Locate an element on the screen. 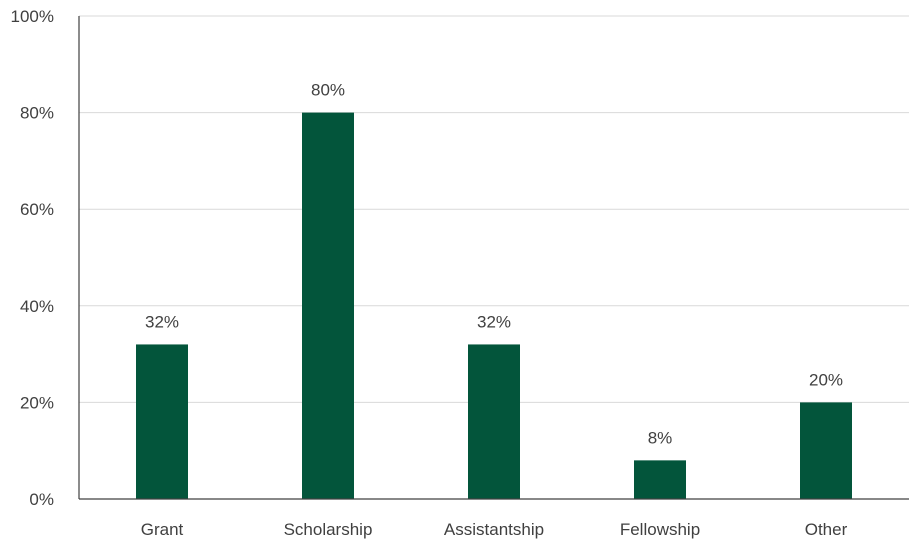  y-tick-label: 100% is located at coordinates (32, 16).